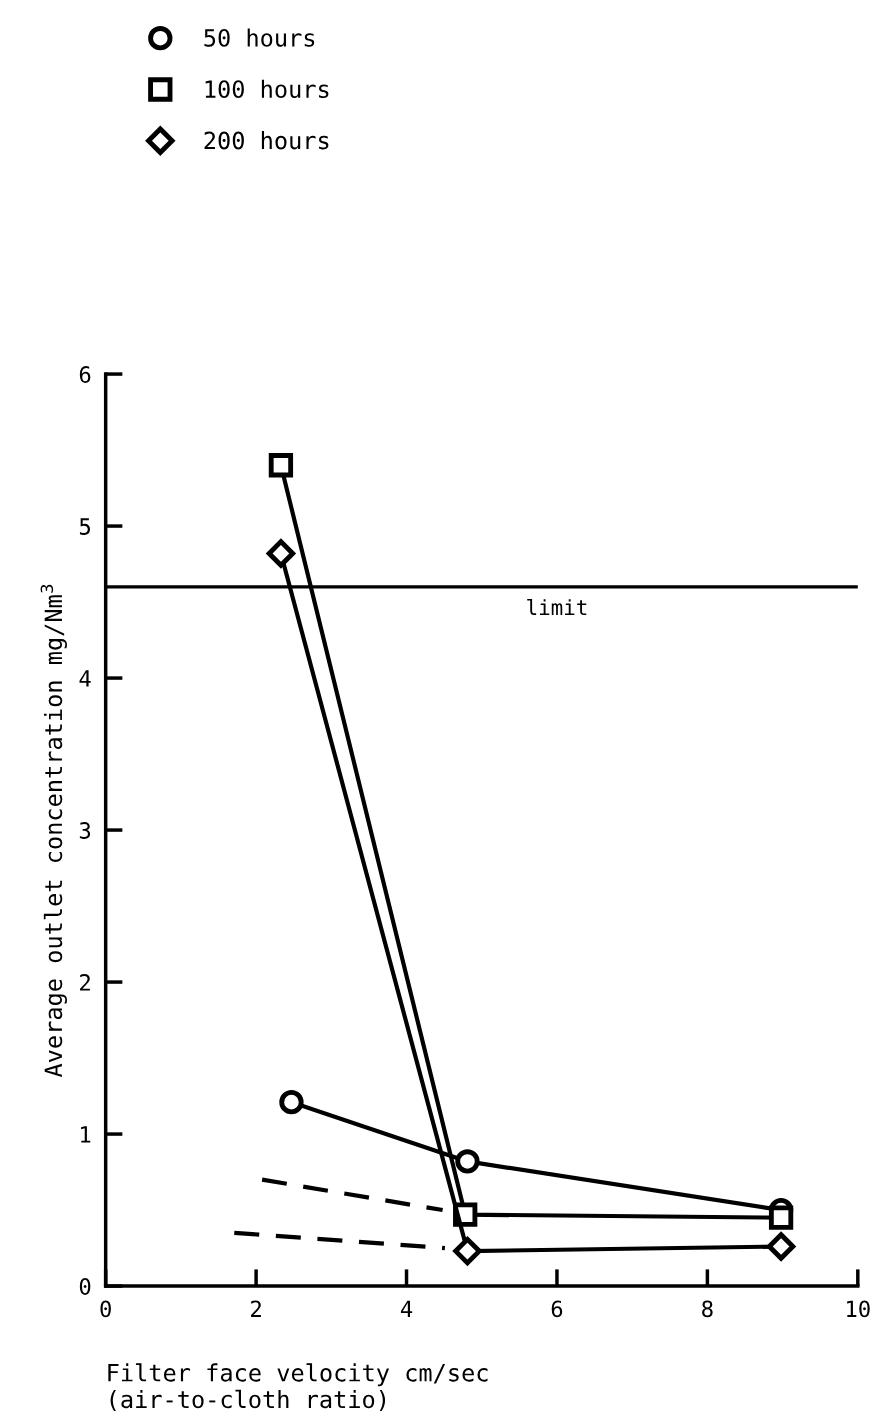 The width and height of the screenshot is (888, 1425). What do you see at coordinates (406, 1308) in the screenshot?
I see `x-tick-label: 4` at bounding box center [406, 1308].